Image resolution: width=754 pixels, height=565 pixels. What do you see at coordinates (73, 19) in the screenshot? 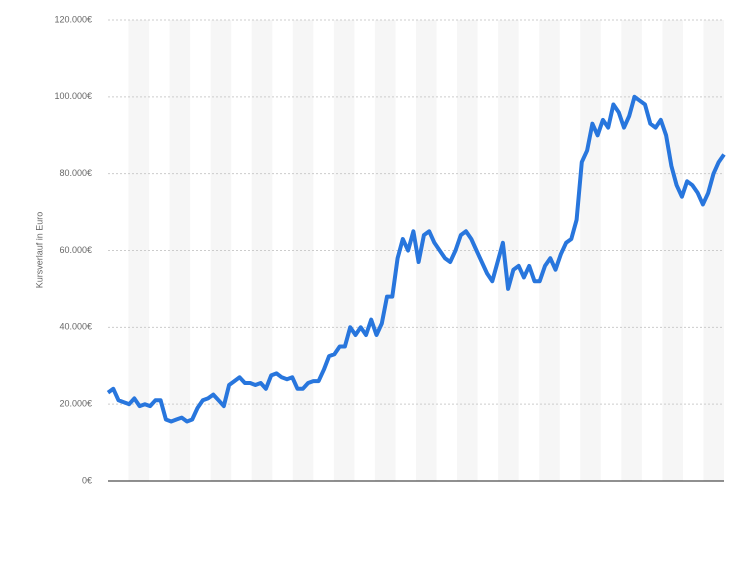
I see `y-tick-label: 120.000€` at bounding box center [73, 19].